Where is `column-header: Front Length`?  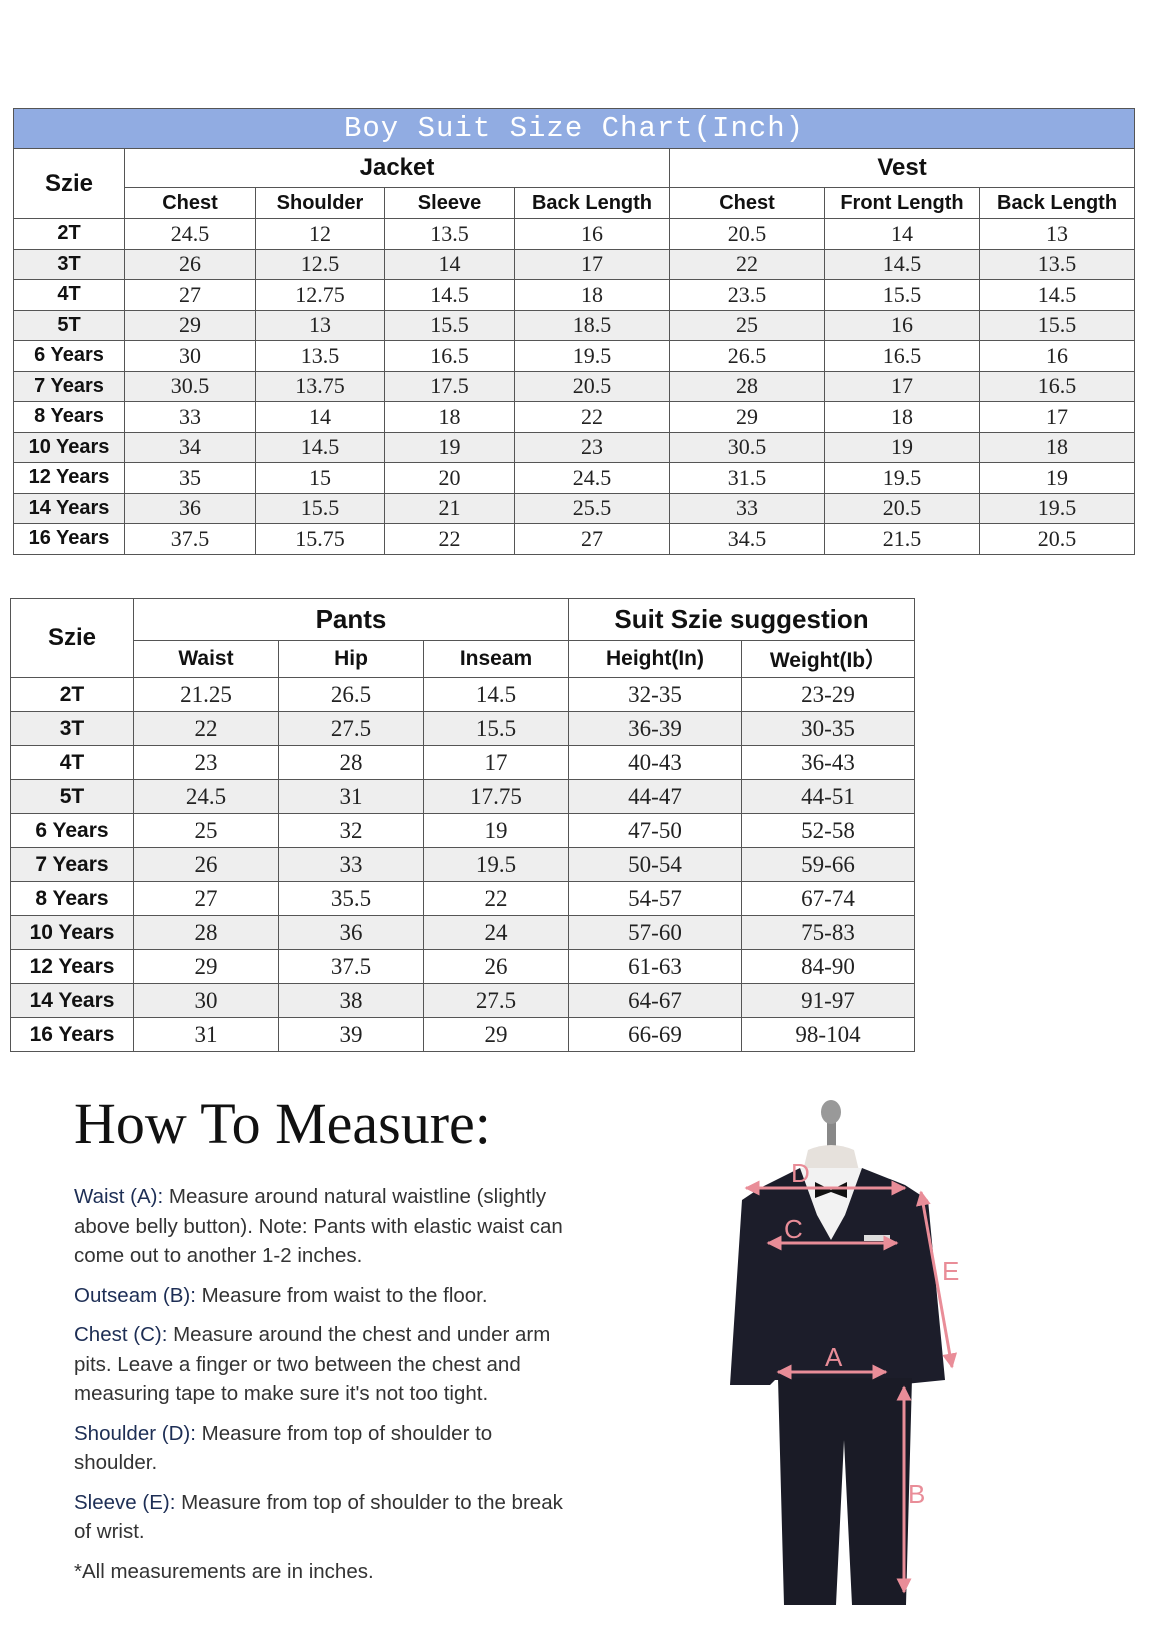
column-header: Front Length is located at coordinates (902, 203).